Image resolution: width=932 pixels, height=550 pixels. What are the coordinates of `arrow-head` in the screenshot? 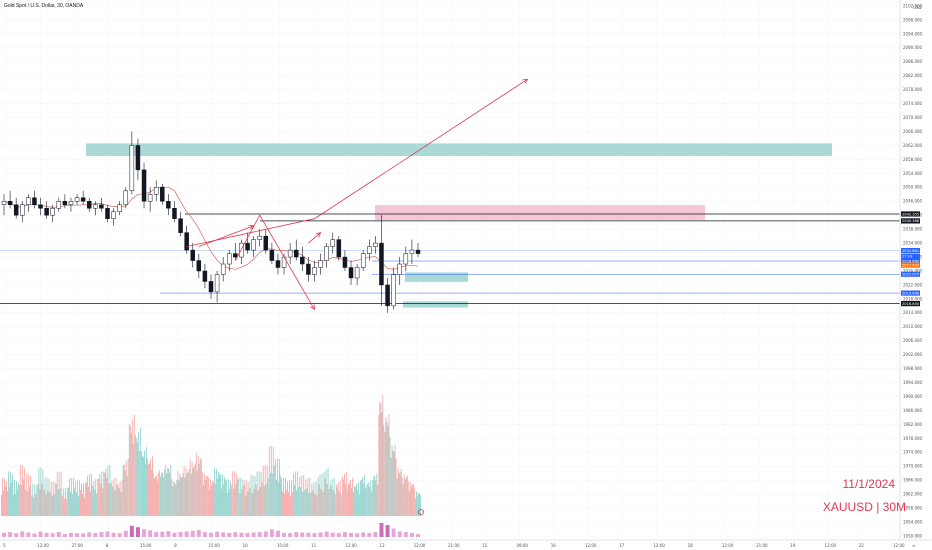 It's located at (251, 227).